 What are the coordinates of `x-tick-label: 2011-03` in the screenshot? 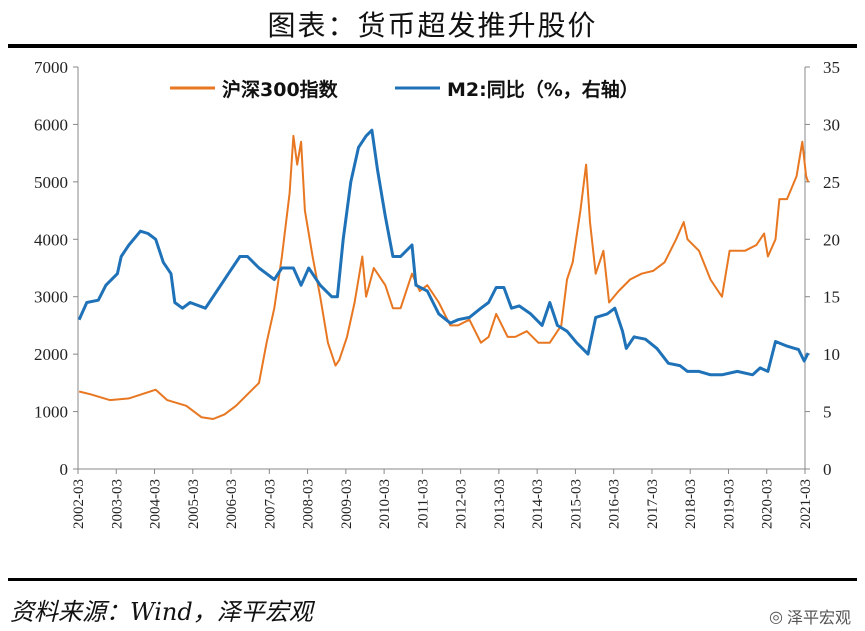 It's located at (423, 503).